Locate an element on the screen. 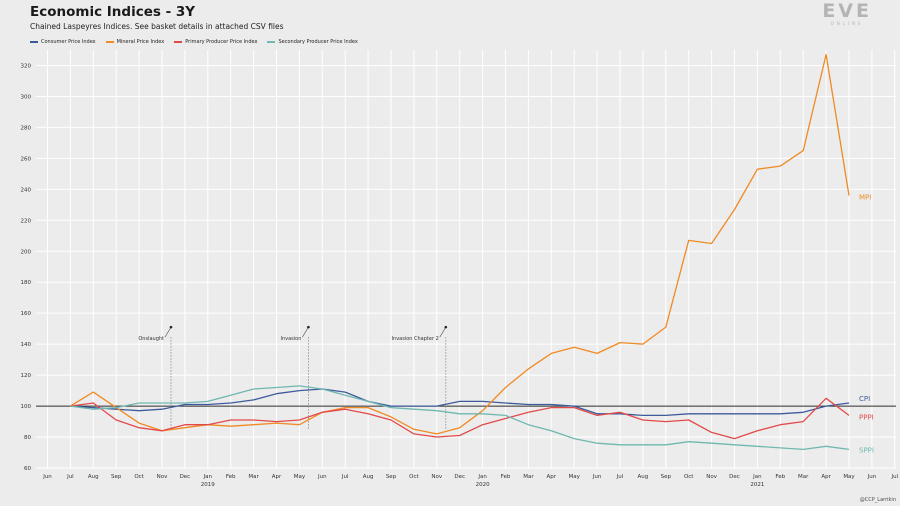 Image resolution: width=900 pixels, height=506 pixels. series-end-labels: CPI MPI PPPI SPPI is located at coordinates (866, 324).